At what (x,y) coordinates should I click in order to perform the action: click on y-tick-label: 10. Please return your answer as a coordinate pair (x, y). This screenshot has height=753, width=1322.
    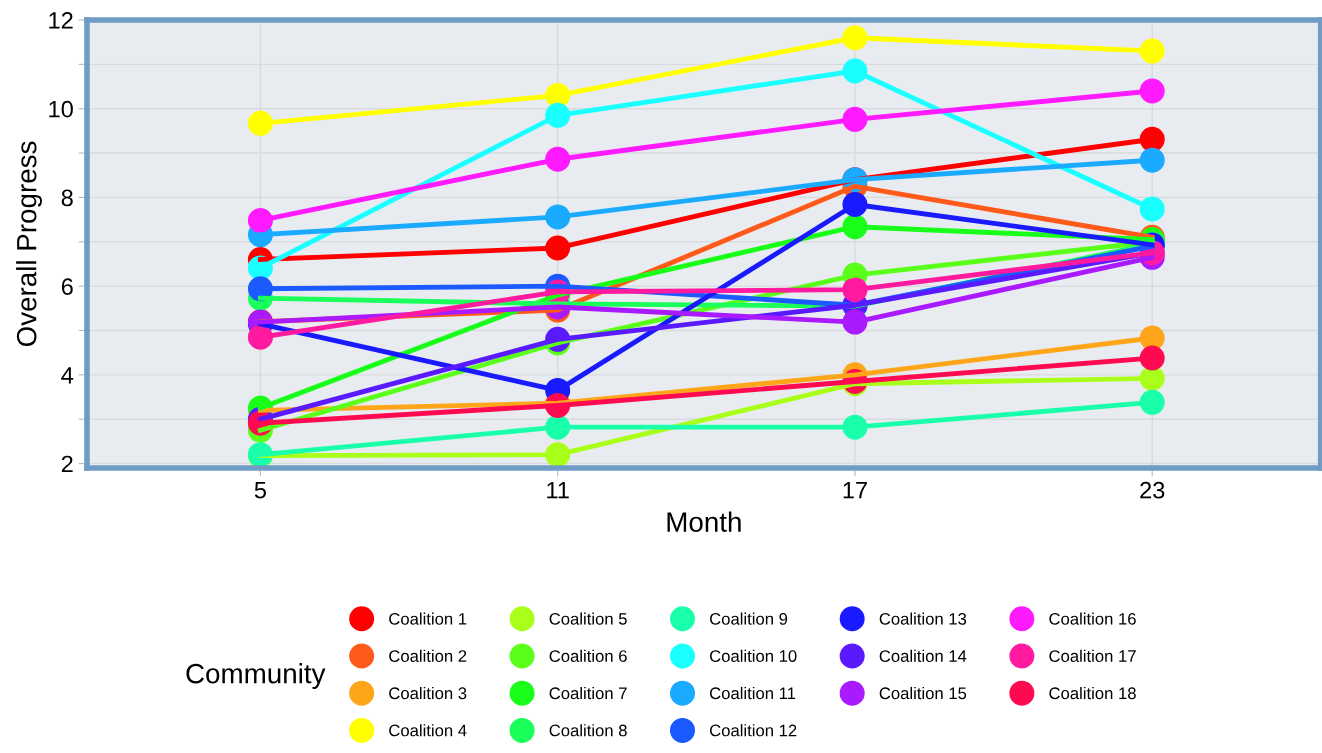
    Looking at the image, I should click on (61, 109).